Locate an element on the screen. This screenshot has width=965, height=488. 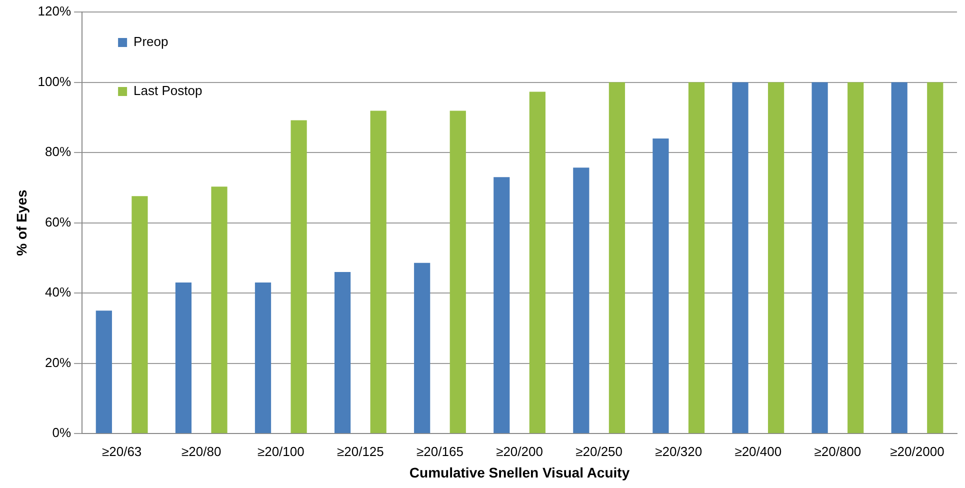
x-axis-title: Cumulative Snellen Visual Acuity is located at coordinates (519, 472).